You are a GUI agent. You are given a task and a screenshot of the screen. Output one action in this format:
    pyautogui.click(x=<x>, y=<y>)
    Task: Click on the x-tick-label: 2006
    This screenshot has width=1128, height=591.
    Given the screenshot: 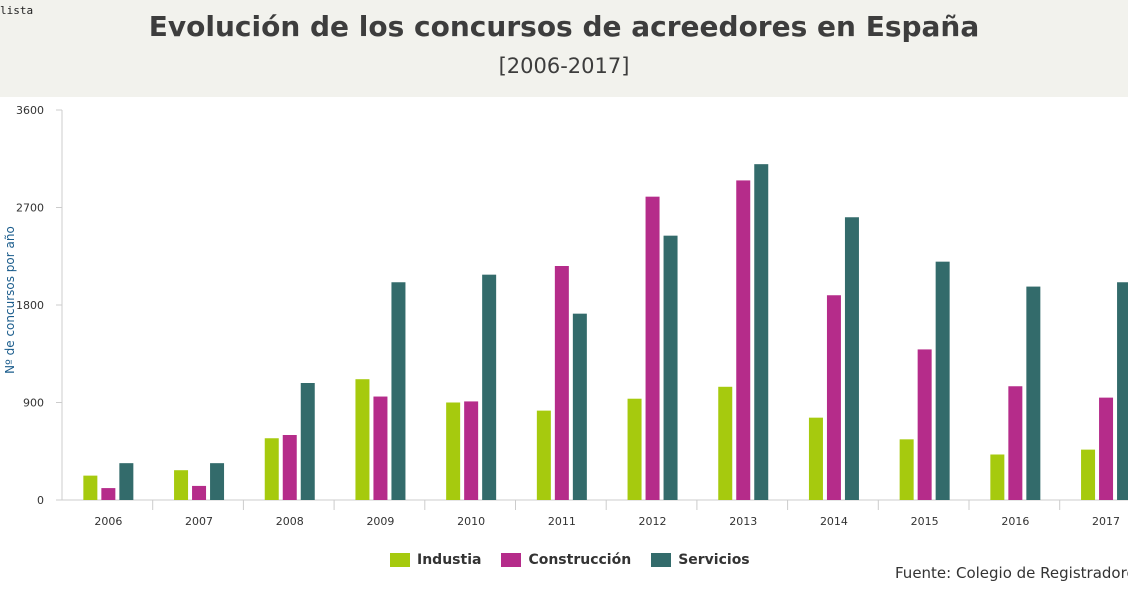 What is the action you would take?
    pyautogui.click(x=108, y=521)
    